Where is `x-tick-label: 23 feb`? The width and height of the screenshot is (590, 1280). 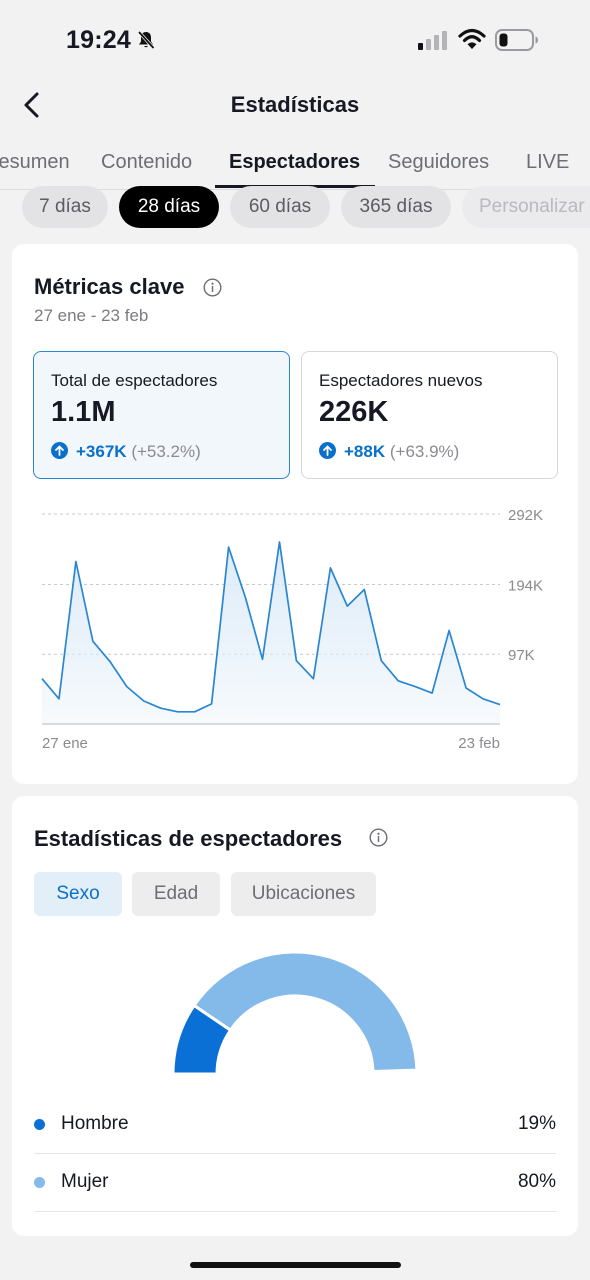
x-tick-label: 23 feb is located at coordinates (479, 743).